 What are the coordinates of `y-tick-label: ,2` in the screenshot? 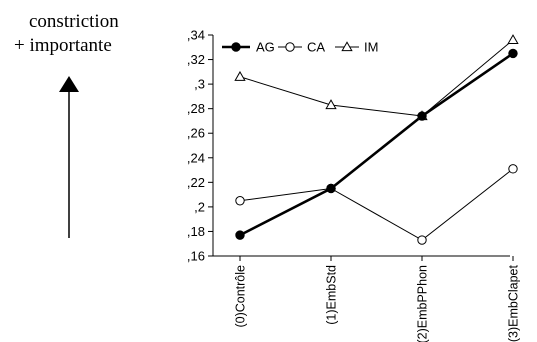 It's located at (199, 206).